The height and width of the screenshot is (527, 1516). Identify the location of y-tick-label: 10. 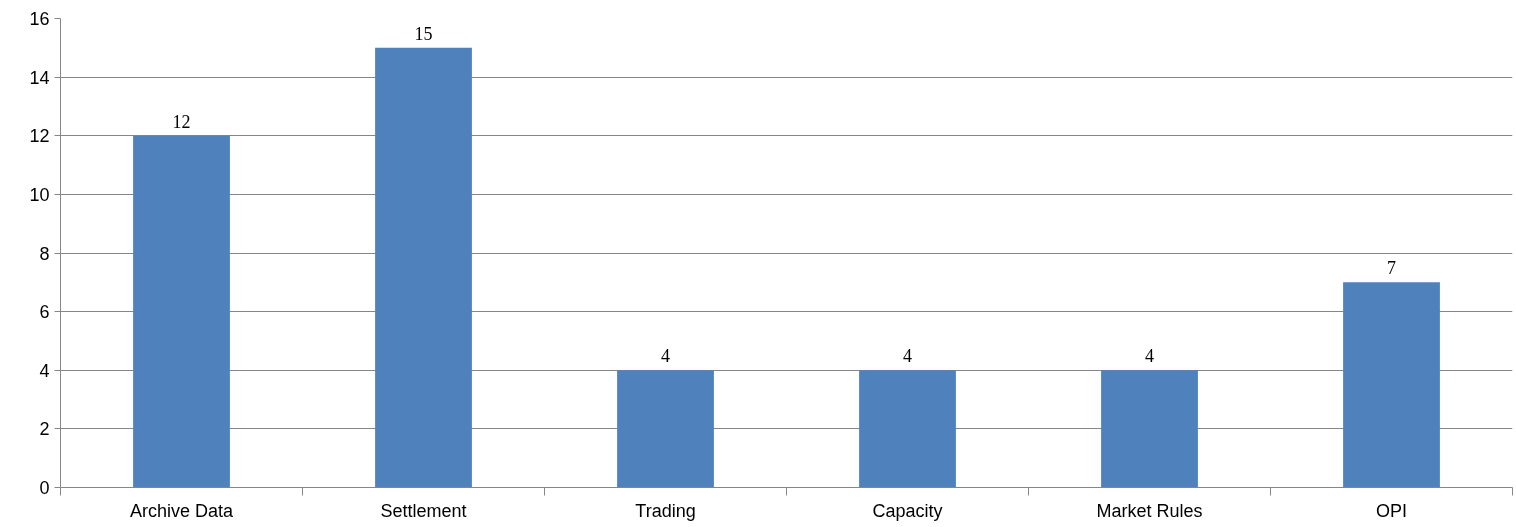
(39, 194).